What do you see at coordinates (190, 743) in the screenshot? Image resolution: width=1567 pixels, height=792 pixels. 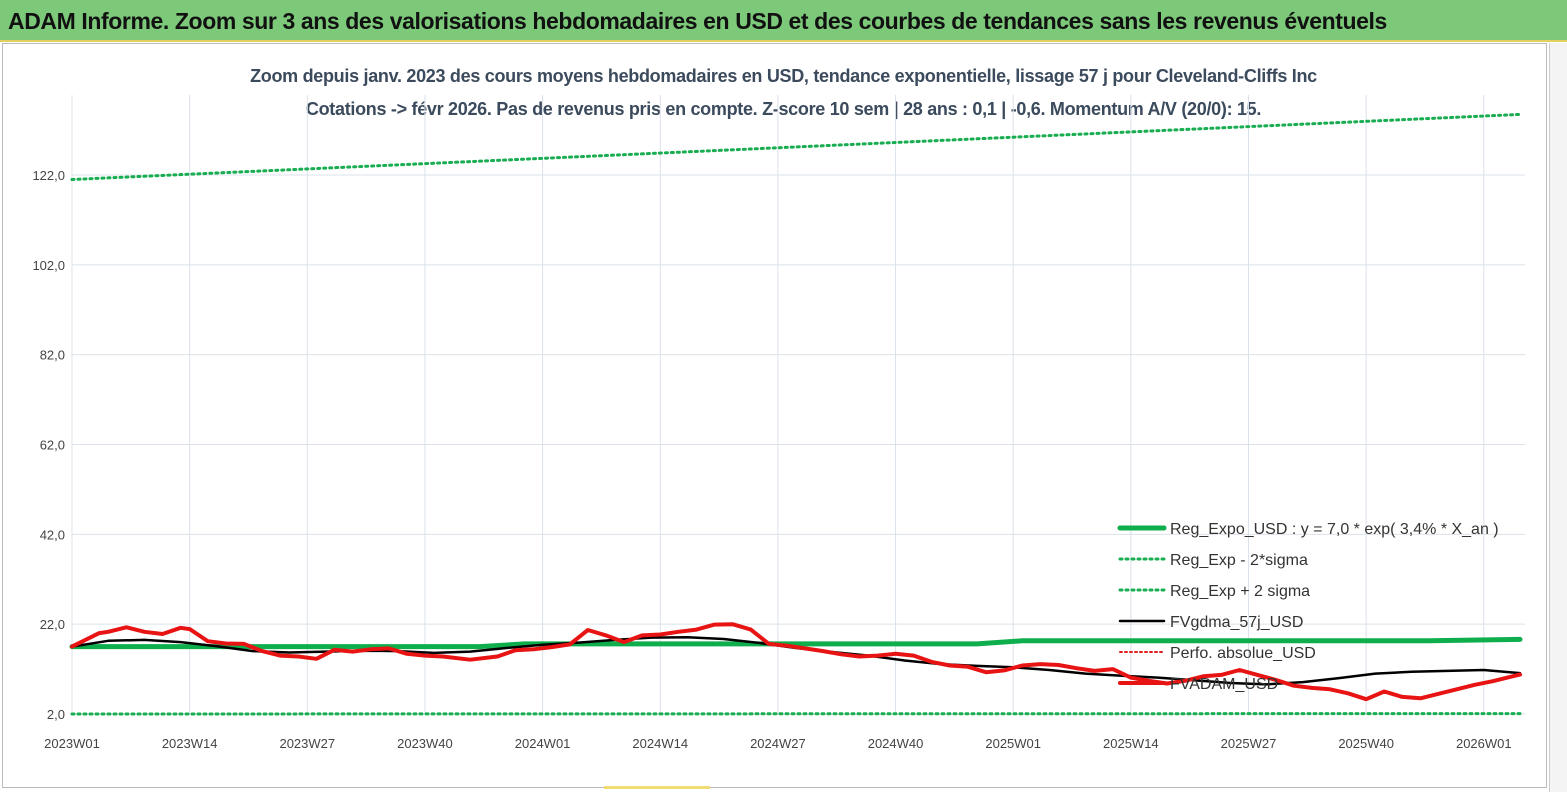 I see `x-tick-label: 2023W14` at bounding box center [190, 743].